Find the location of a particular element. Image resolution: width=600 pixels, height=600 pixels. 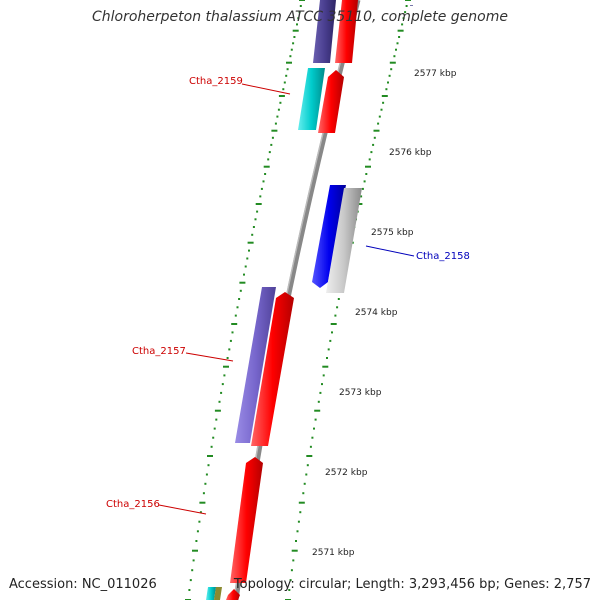

tick-label-2577: 2577 kbp is located at coordinates (435, 74).